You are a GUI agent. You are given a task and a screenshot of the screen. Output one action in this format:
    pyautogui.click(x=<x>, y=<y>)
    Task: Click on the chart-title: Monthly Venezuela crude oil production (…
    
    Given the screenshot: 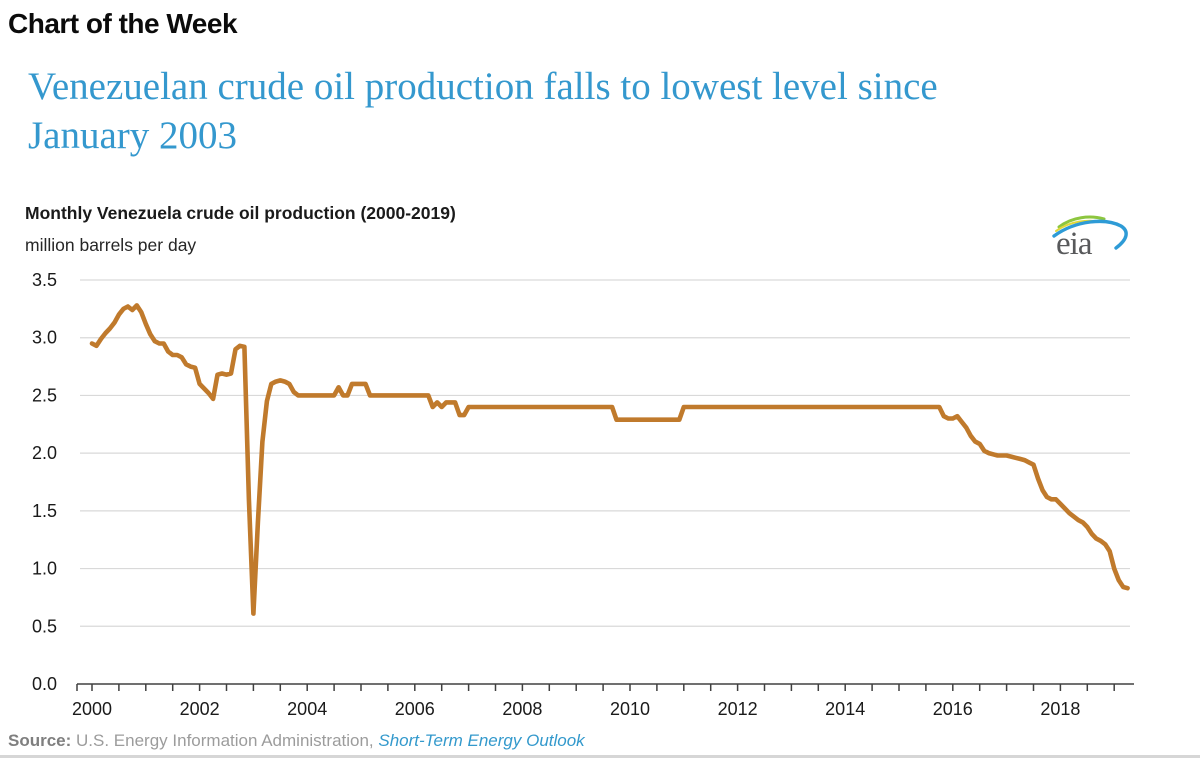 What is the action you would take?
    pyautogui.click(x=240, y=213)
    